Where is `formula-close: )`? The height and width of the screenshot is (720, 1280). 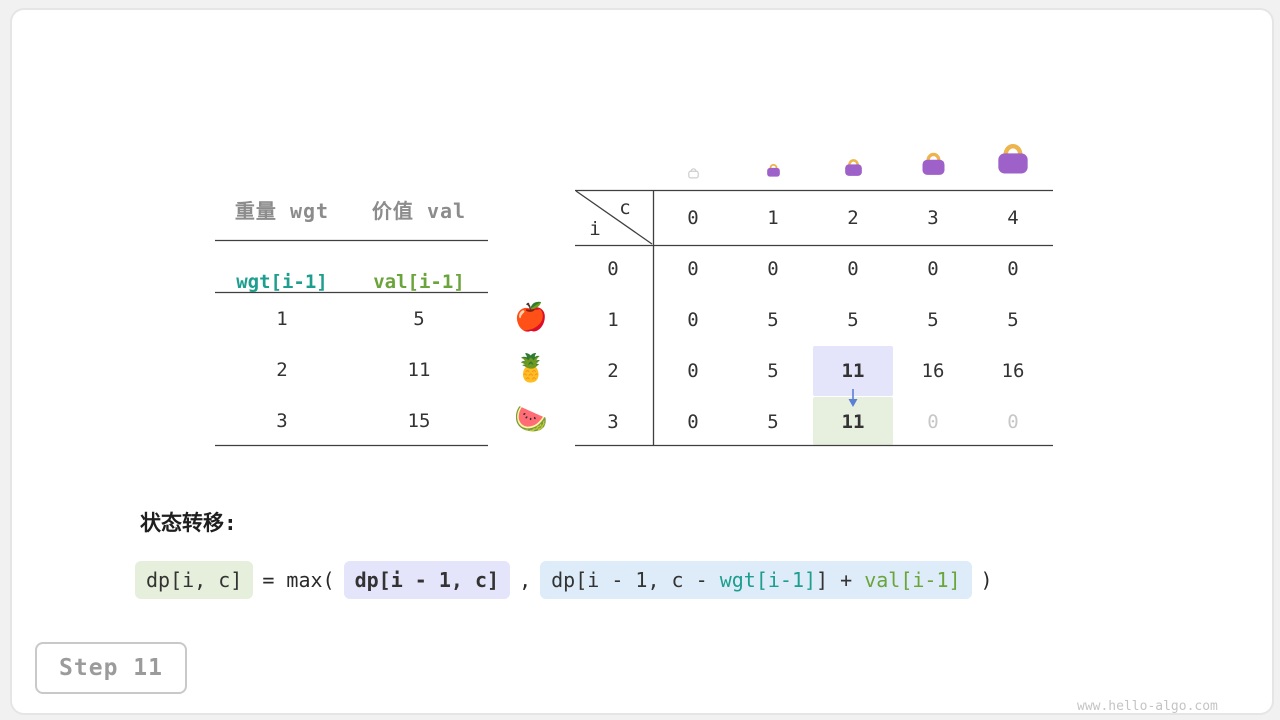 formula-close: ) is located at coordinates (986, 580).